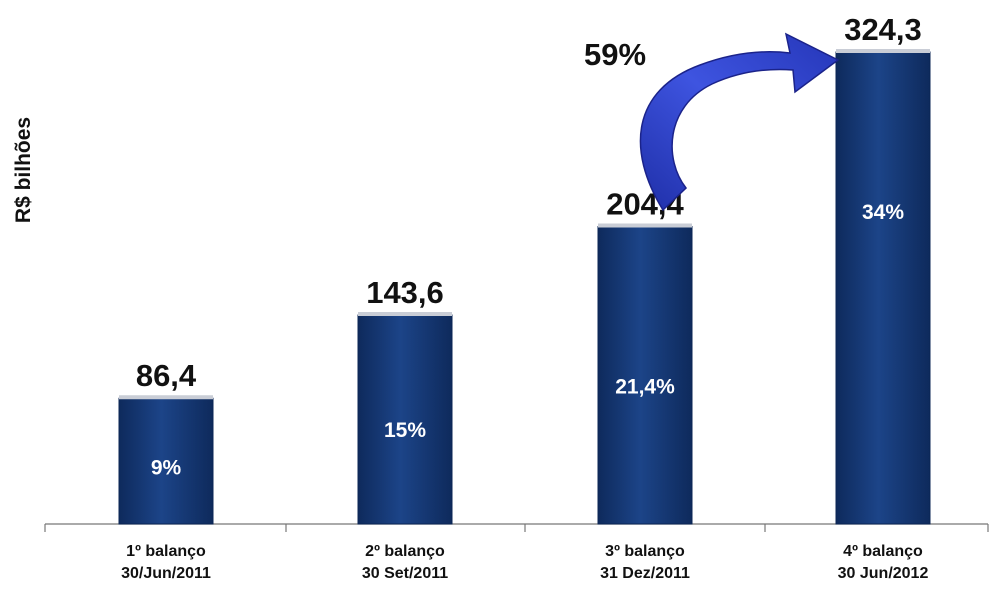 Image resolution: width=994 pixels, height=590 pixels. Describe the element at coordinates (645, 562) in the screenshot. I see `x-tick-label: 3º balanço 31 Dez/2011` at that location.